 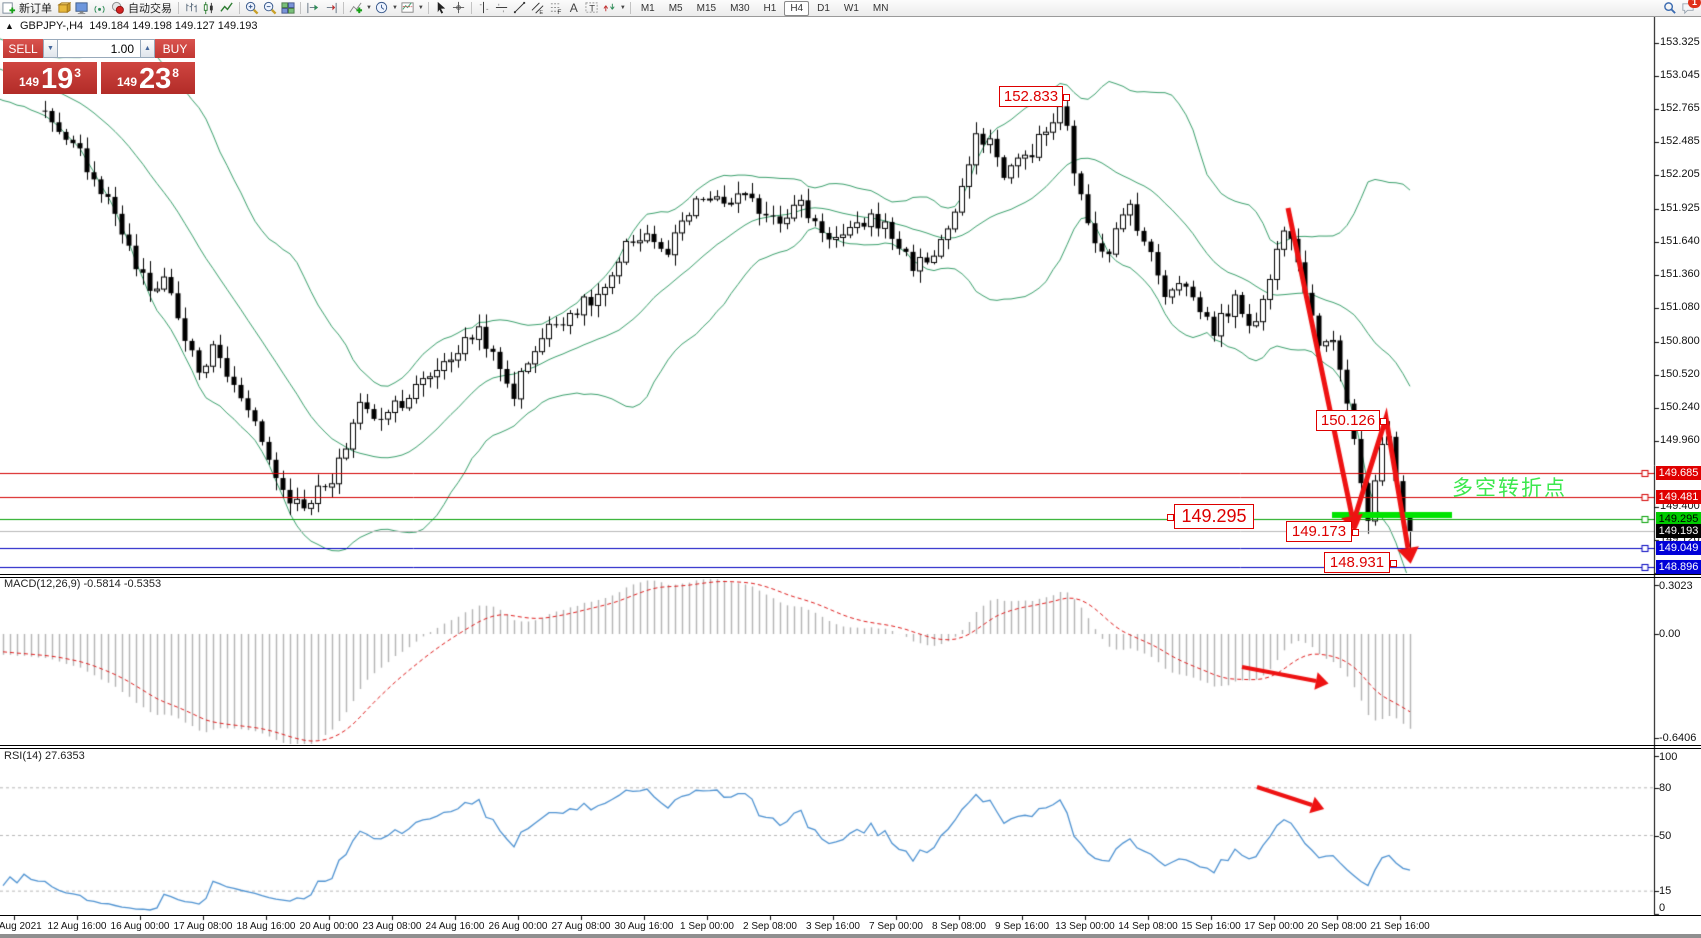 What do you see at coordinates (644, 926) in the screenshot?
I see `time-axis-label: 30 Aug 16:00` at bounding box center [644, 926].